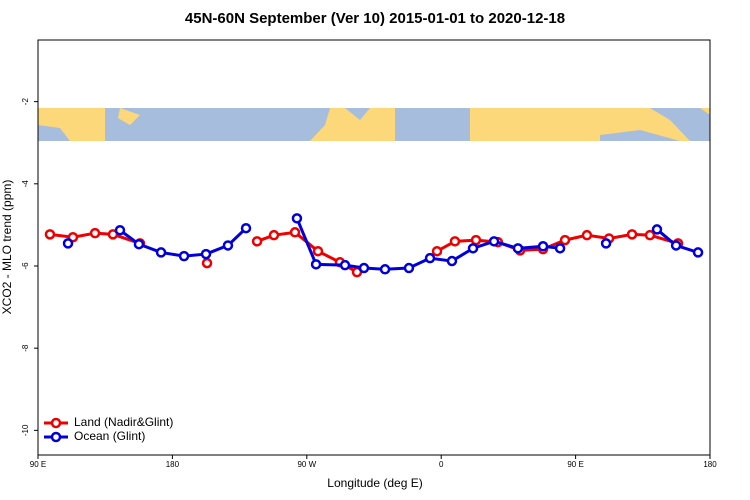 The image size is (750, 500). Describe the element at coordinates (123, 422) in the screenshot. I see `legend-label: Land (Nadir&Glint)` at that location.